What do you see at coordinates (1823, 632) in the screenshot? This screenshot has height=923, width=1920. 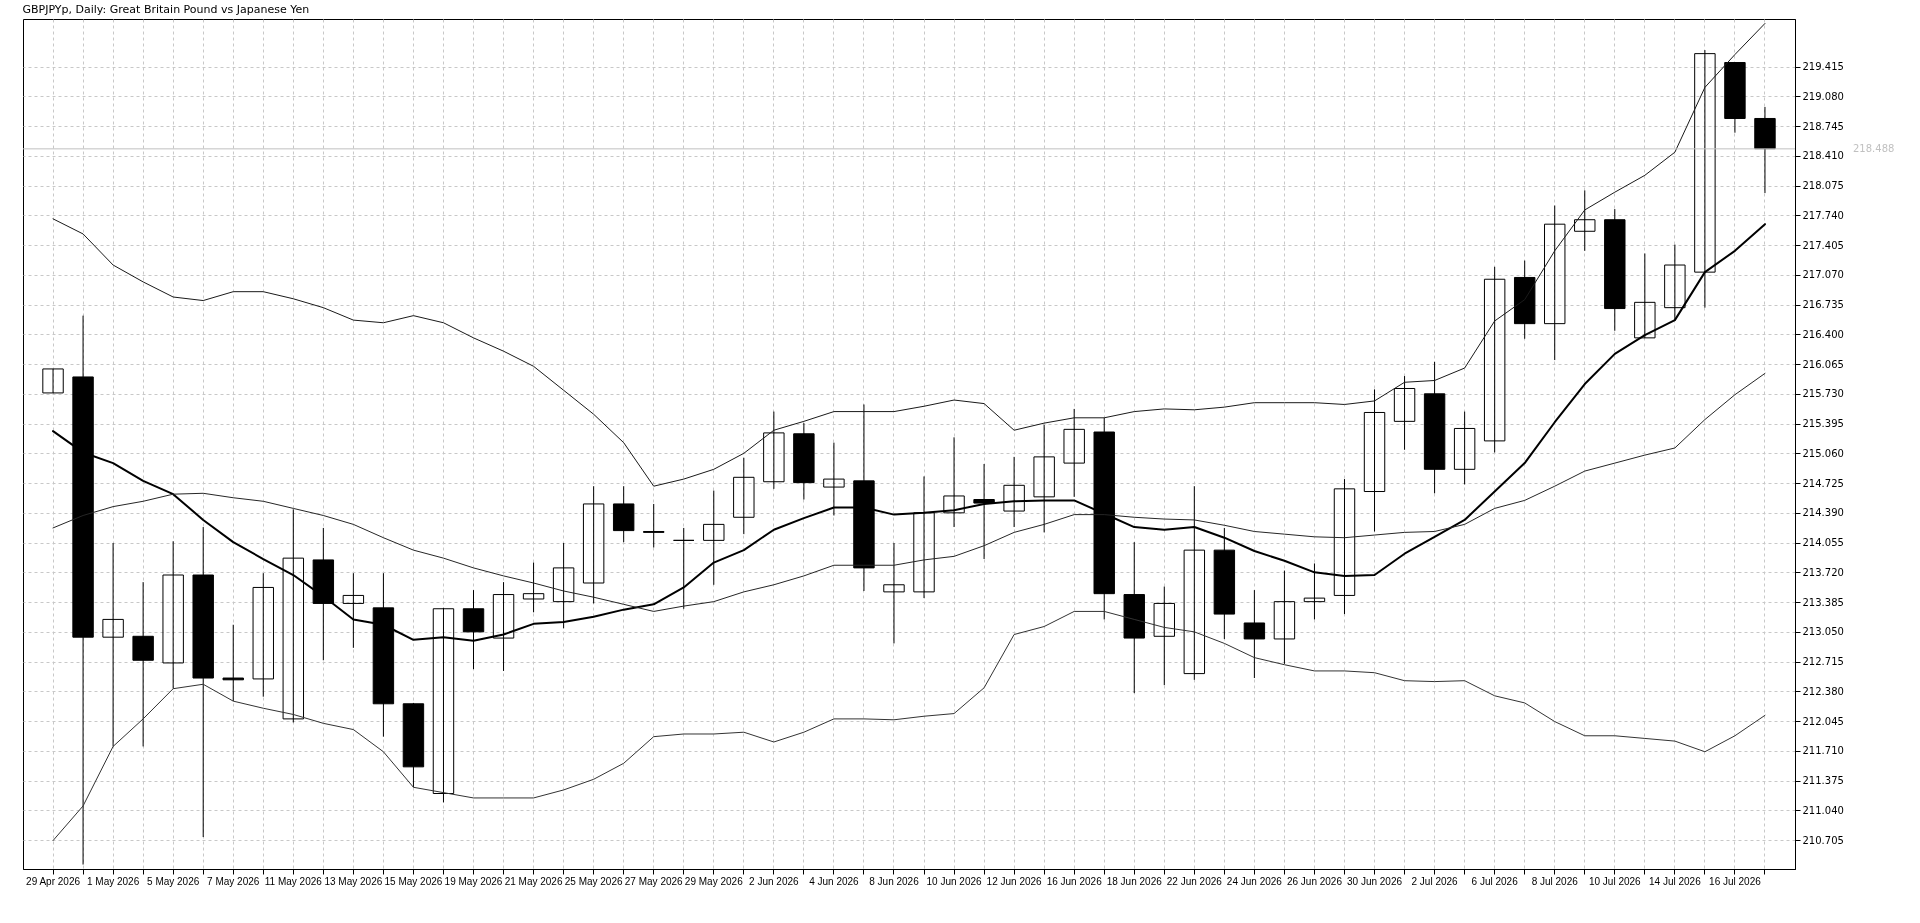 I see `y-tick-label: 213.050` at bounding box center [1823, 632].